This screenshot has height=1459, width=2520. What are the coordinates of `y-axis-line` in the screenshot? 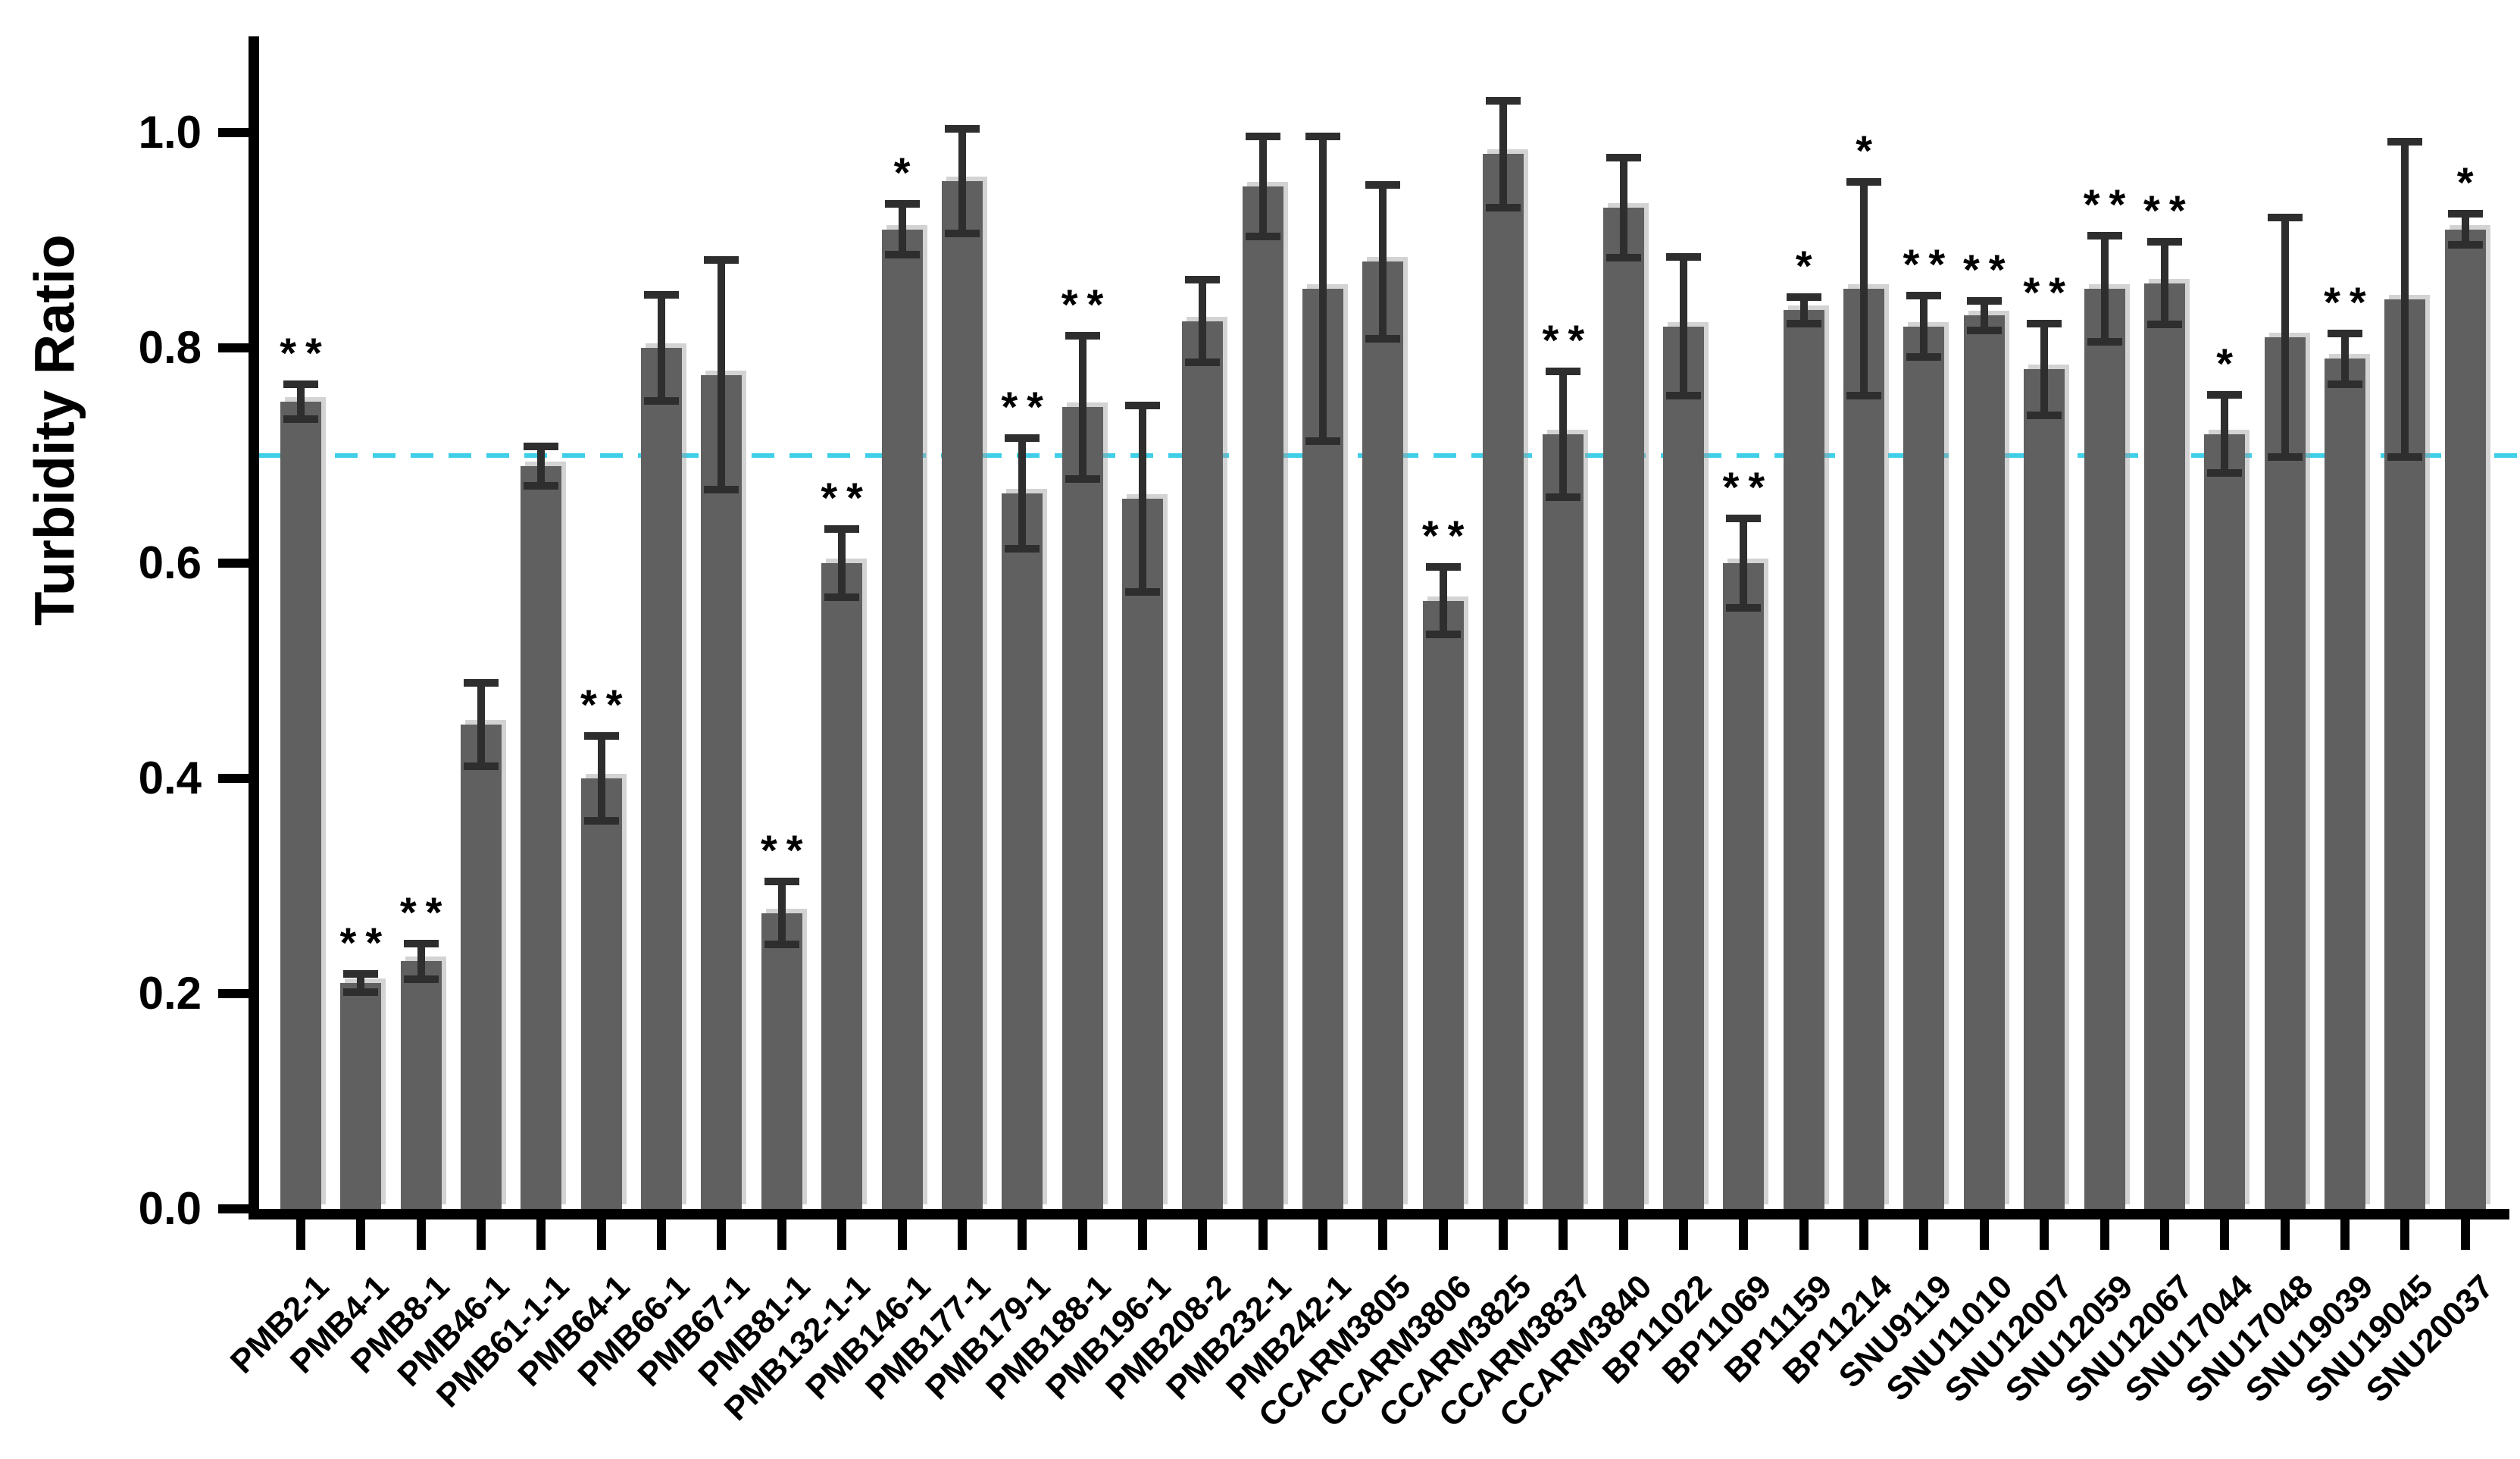 It's located at (254, 627).